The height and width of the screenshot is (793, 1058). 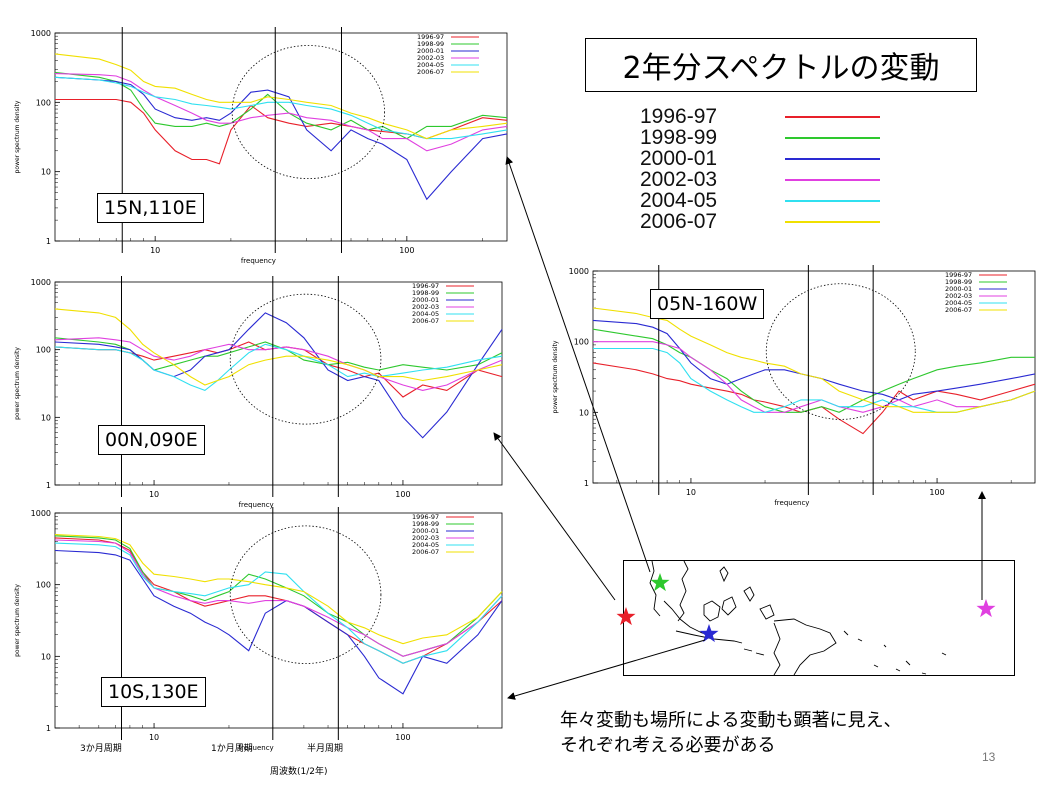 What do you see at coordinates (760, 221) in the screenshot?
I see `legend-entry: 2006-07` at bounding box center [760, 221].